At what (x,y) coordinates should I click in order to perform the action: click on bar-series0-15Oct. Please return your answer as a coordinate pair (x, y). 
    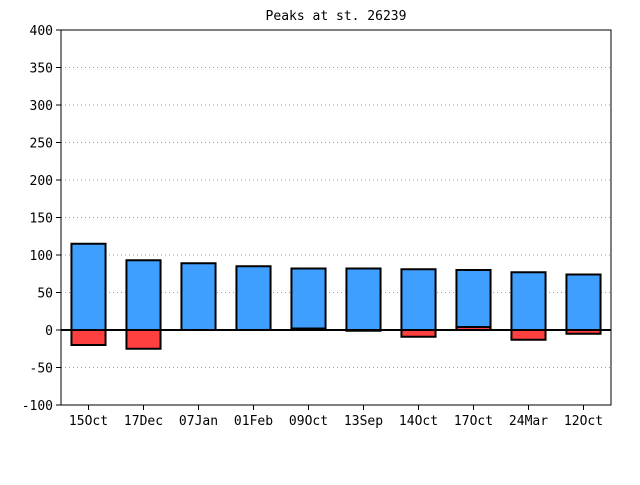
    Looking at the image, I should click on (88, 286).